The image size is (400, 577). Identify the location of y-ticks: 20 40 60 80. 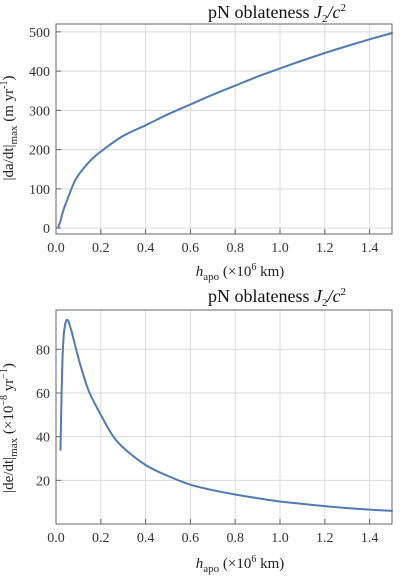
(48, 416).